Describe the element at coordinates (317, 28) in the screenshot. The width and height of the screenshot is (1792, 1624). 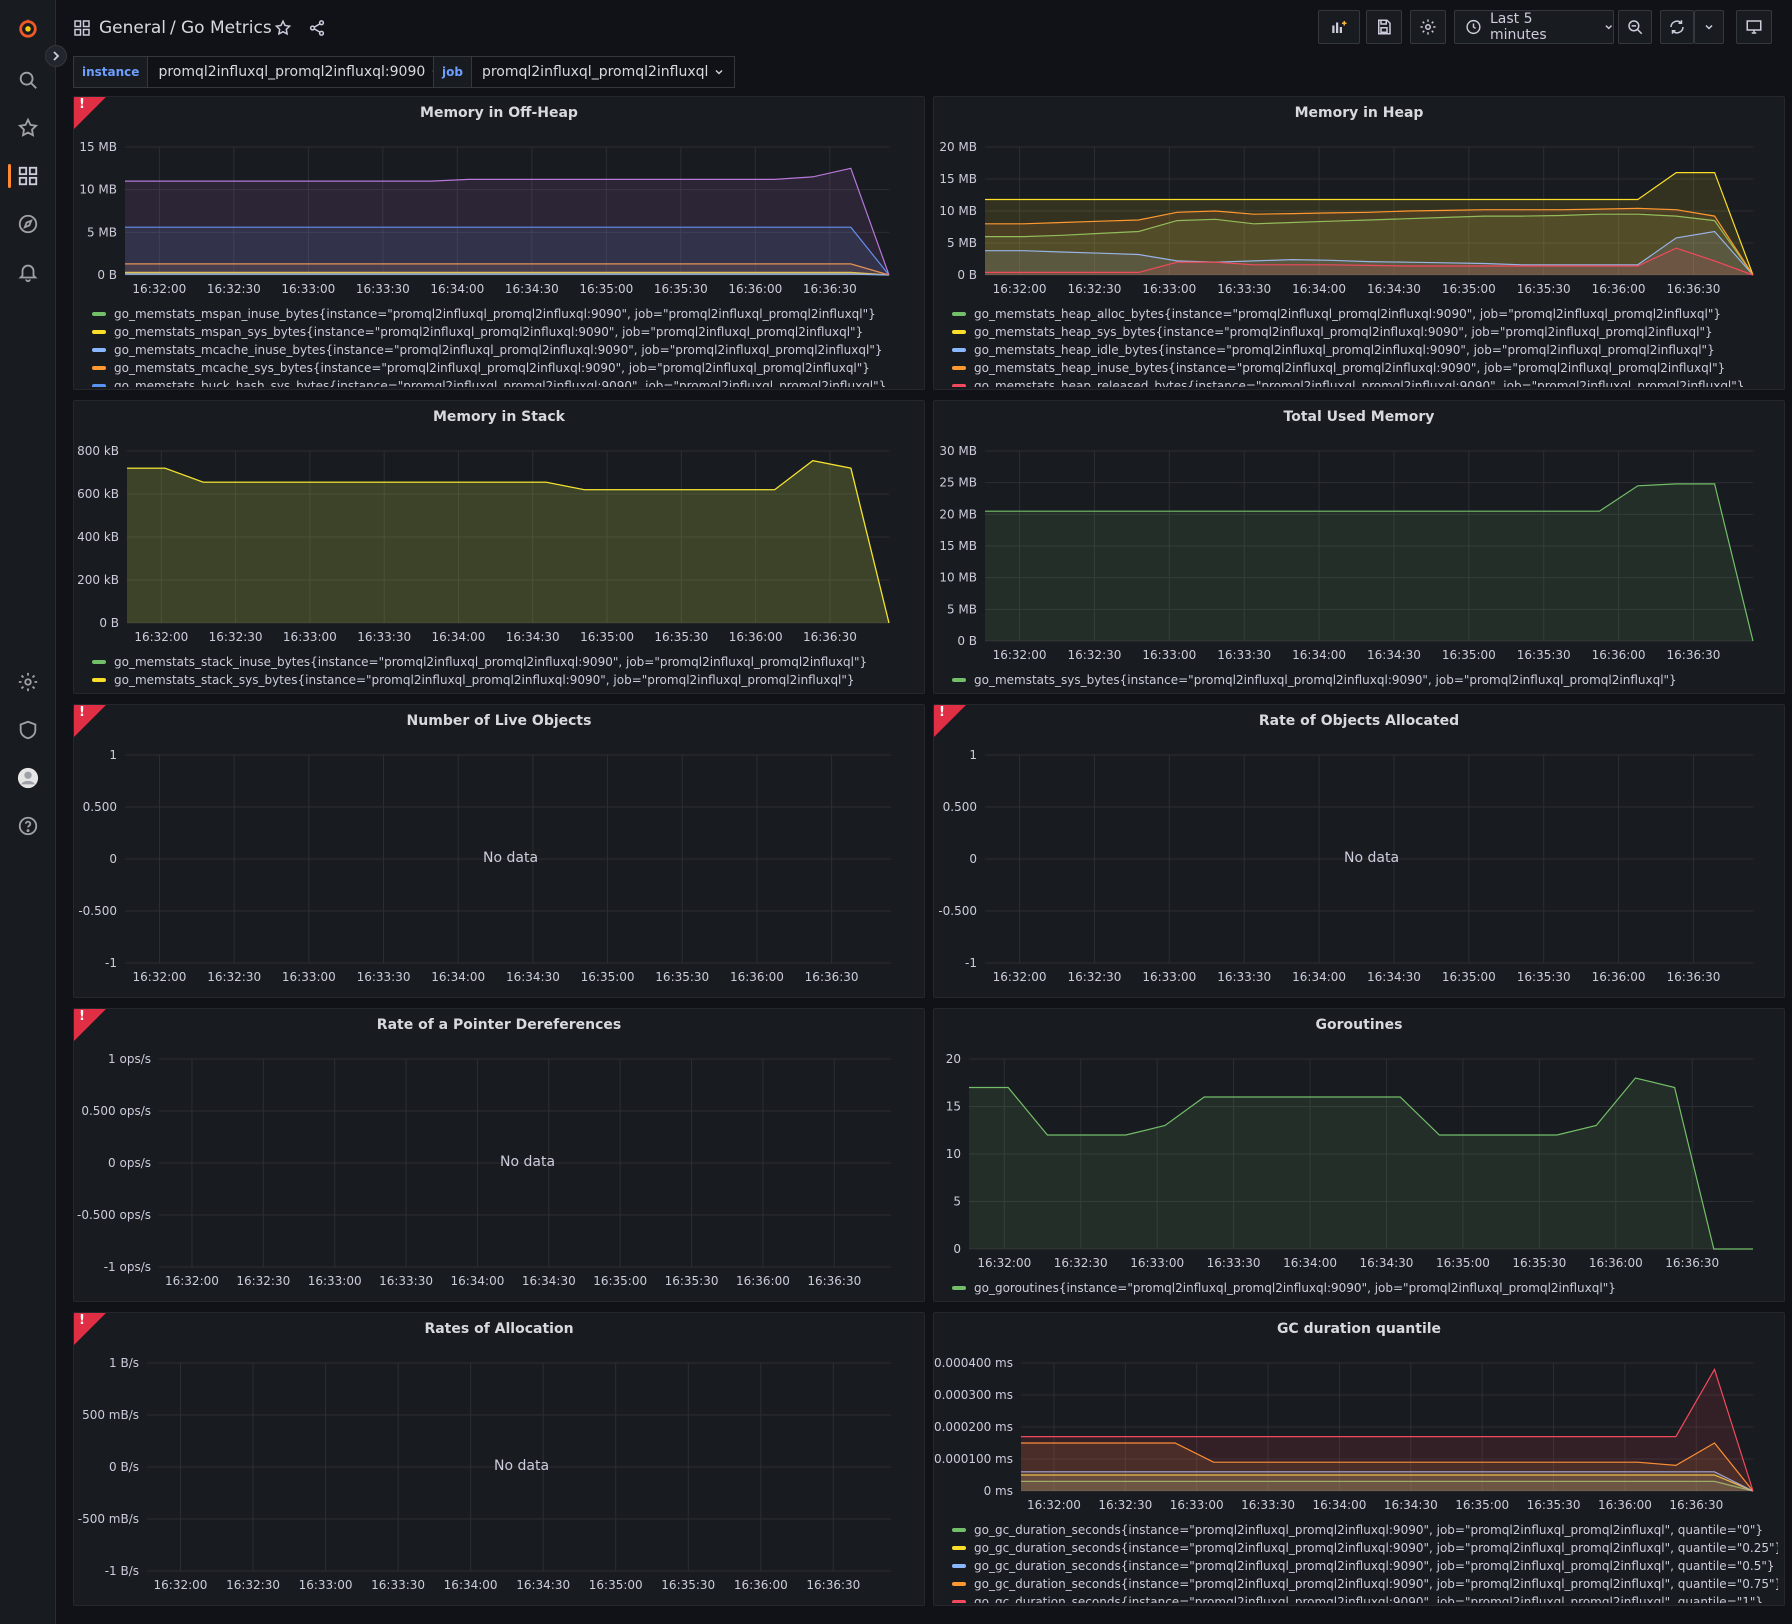
I see `share-icon` at that location.